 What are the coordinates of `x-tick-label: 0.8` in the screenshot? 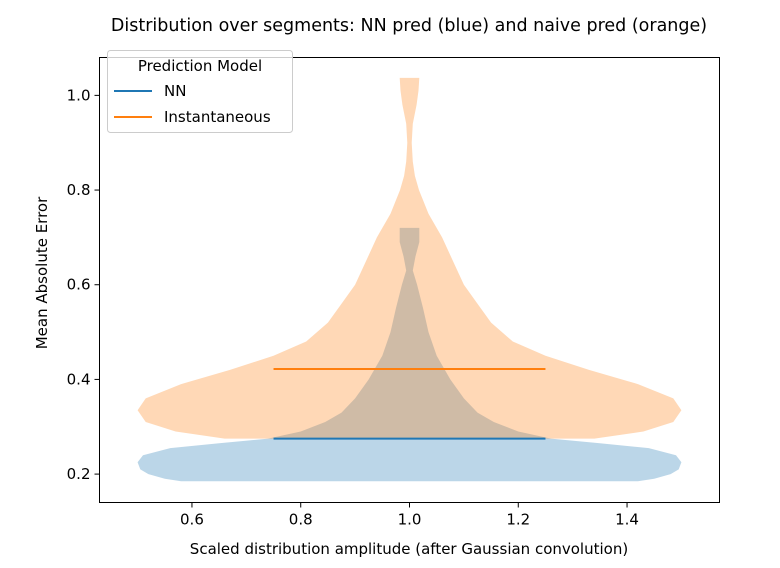 It's located at (301, 520).